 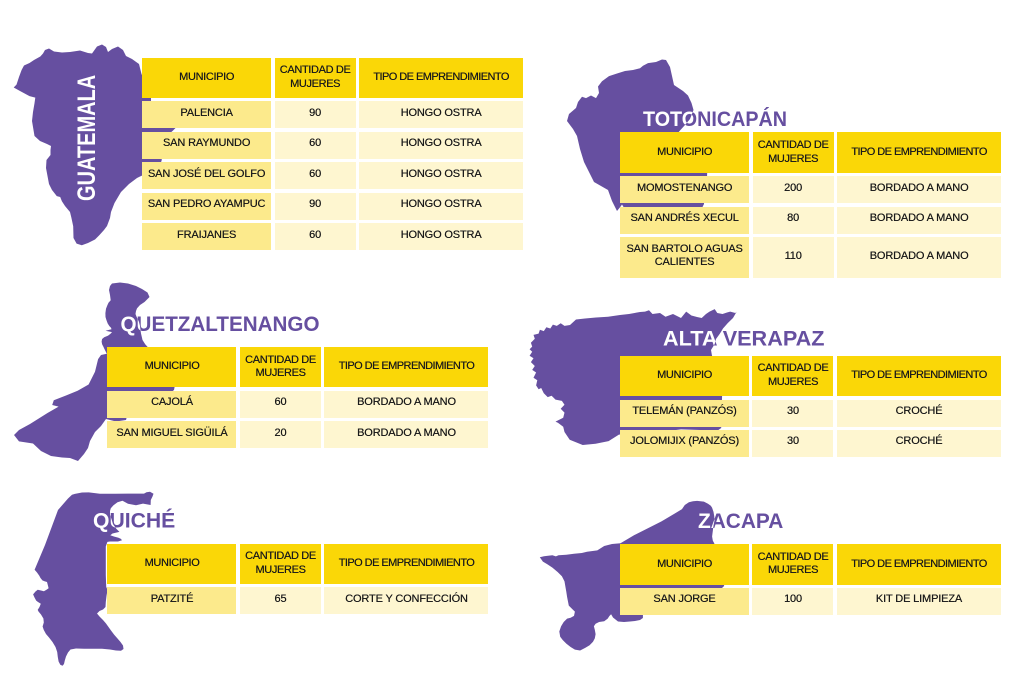 What do you see at coordinates (87, 138) in the screenshot?
I see `svg-text: GUATEMALA` at bounding box center [87, 138].